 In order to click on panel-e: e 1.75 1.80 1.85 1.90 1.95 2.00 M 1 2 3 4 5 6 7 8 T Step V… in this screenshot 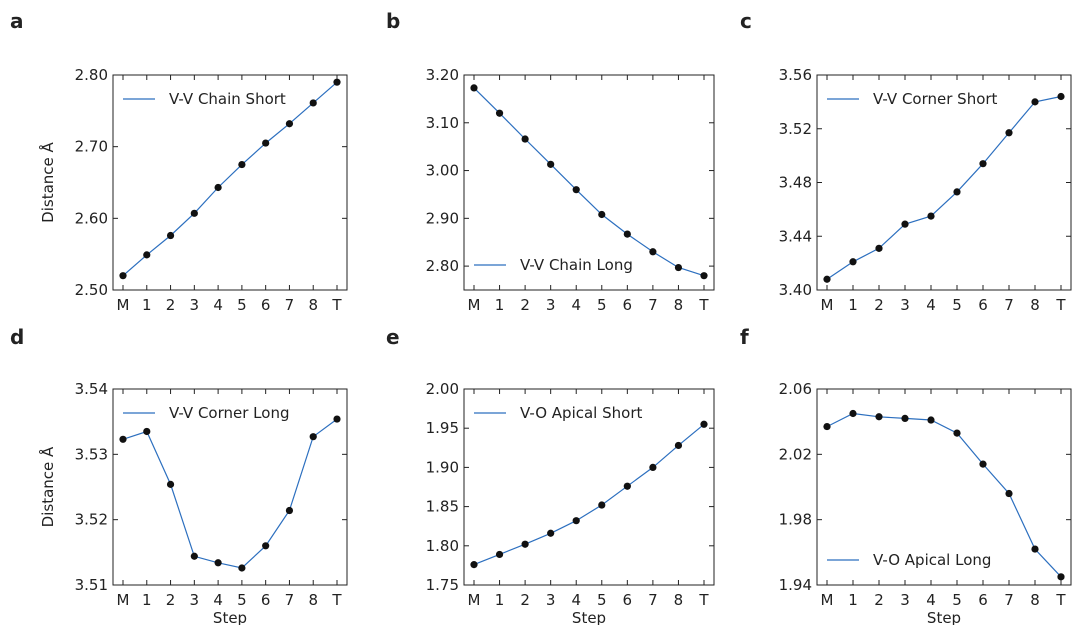, I will do `click(550, 475)`.